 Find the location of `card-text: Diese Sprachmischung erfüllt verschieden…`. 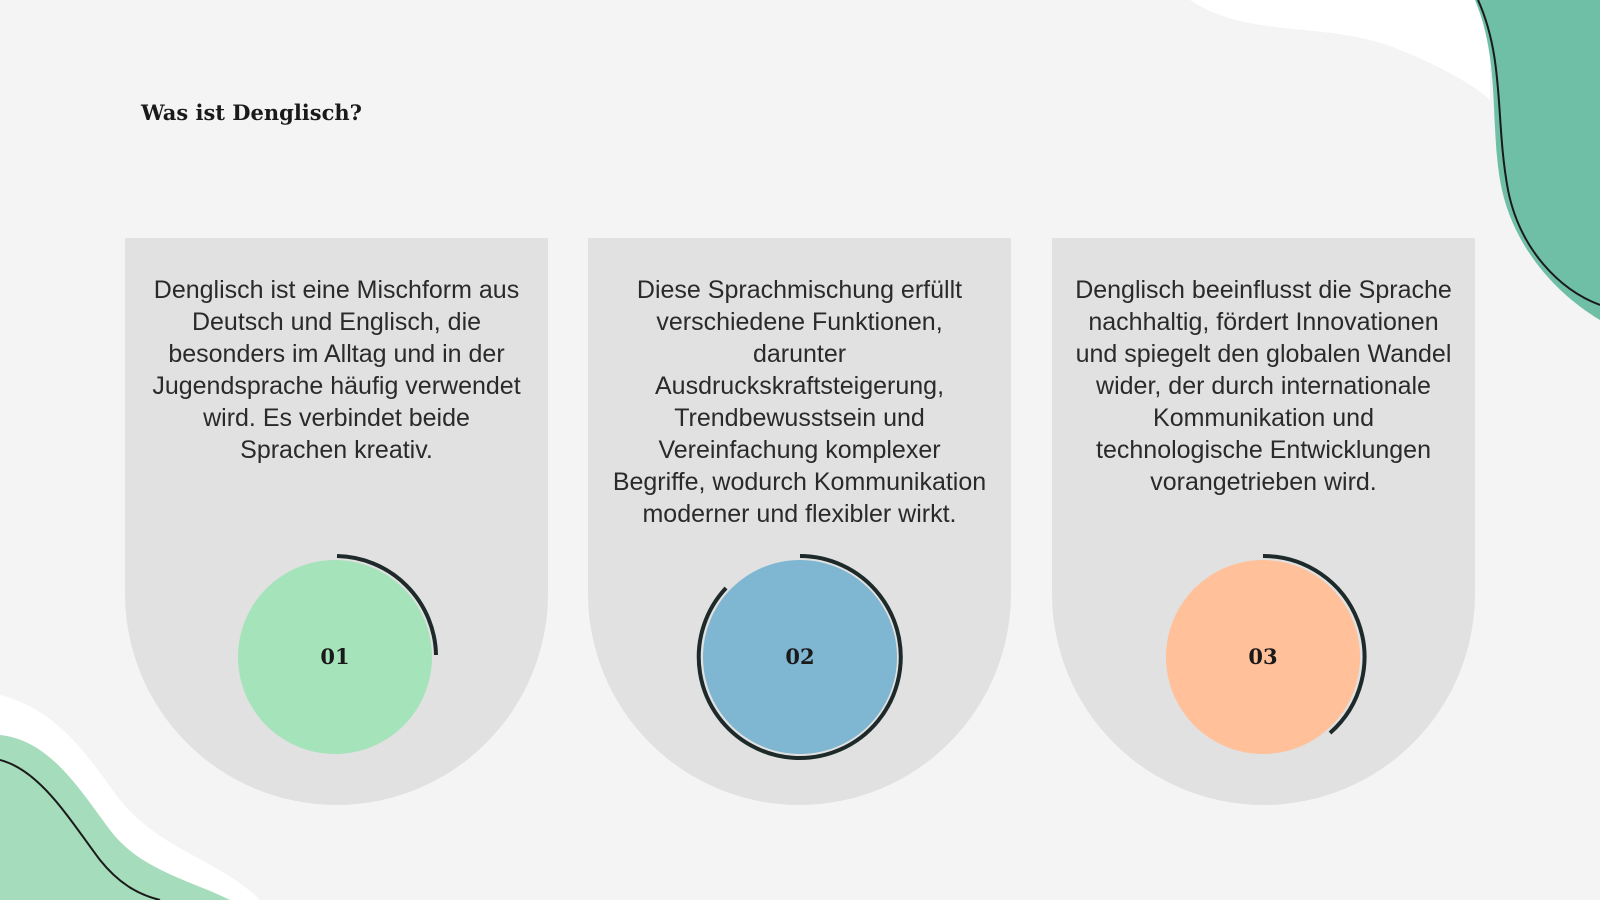

card-text: Diese Sprachmischung erfüllt verschieden… is located at coordinates (799, 402).